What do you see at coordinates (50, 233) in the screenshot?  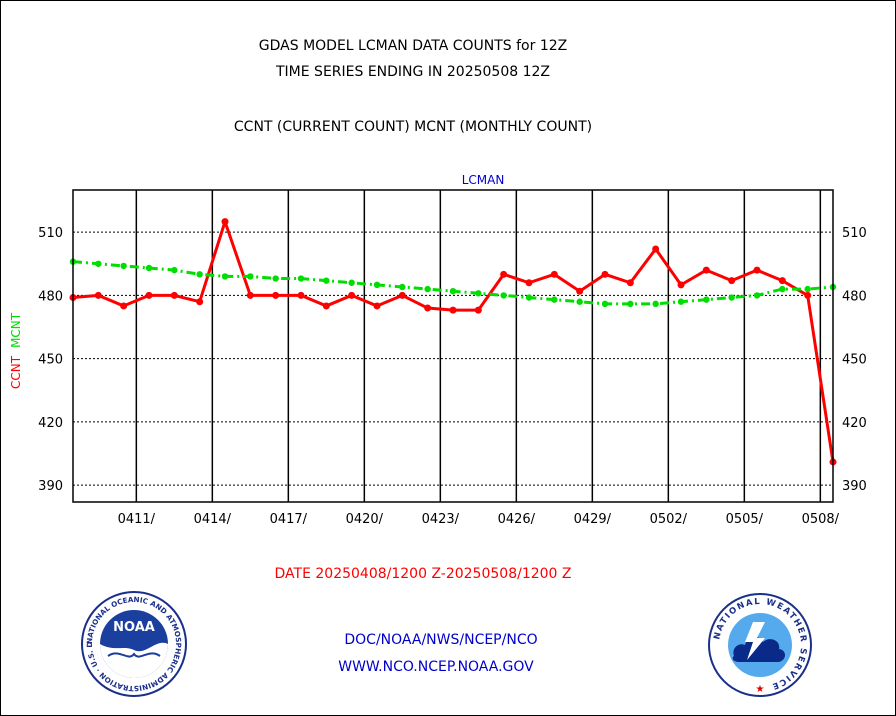 I see `ytick-label-left-510: 510` at bounding box center [50, 233].